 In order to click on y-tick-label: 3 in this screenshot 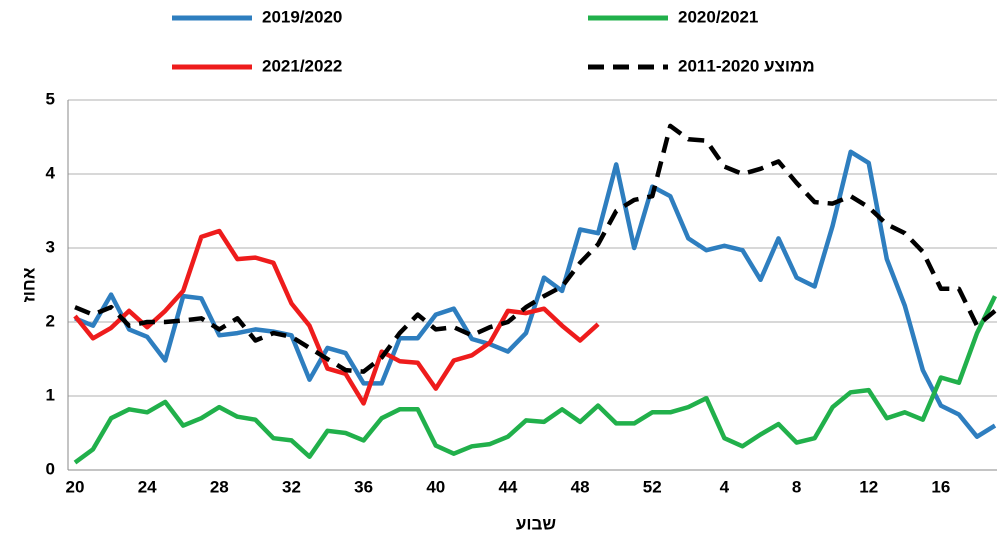, I will do `click(50, 246)`.